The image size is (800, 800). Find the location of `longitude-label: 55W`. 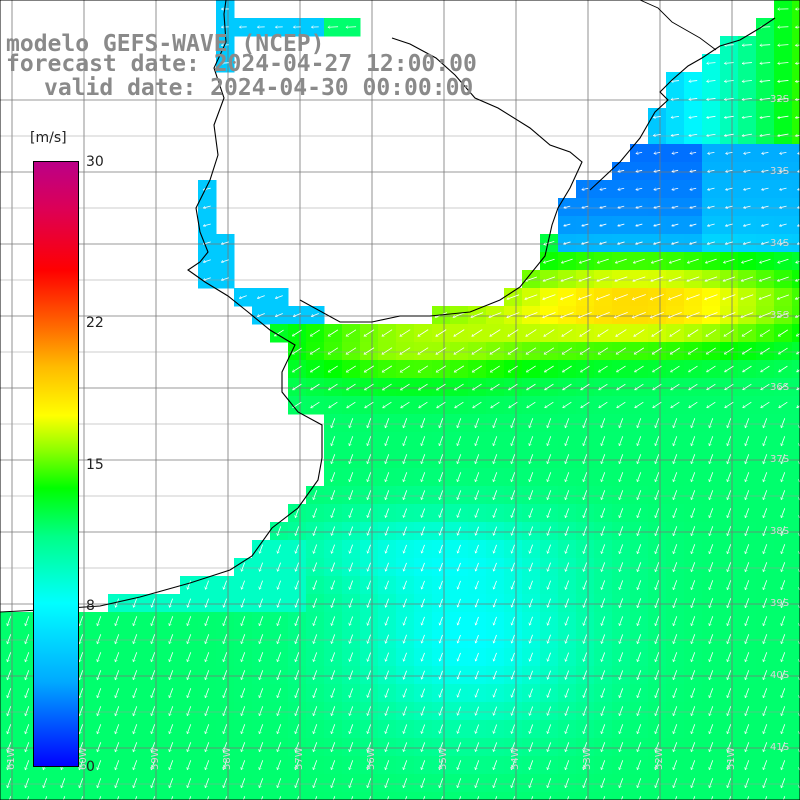

longitude-label: 55W is located at coordinates (443, 758).